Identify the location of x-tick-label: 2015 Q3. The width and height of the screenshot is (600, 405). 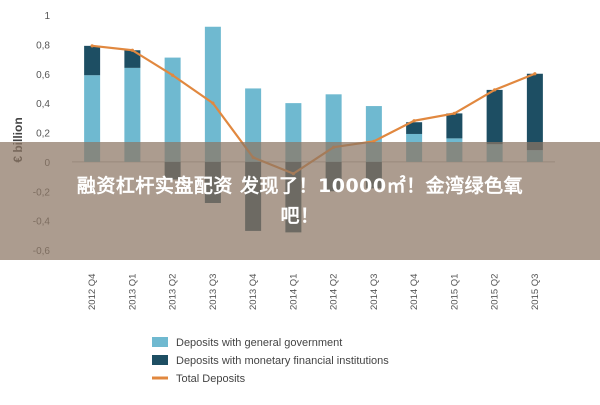
(535, 292).